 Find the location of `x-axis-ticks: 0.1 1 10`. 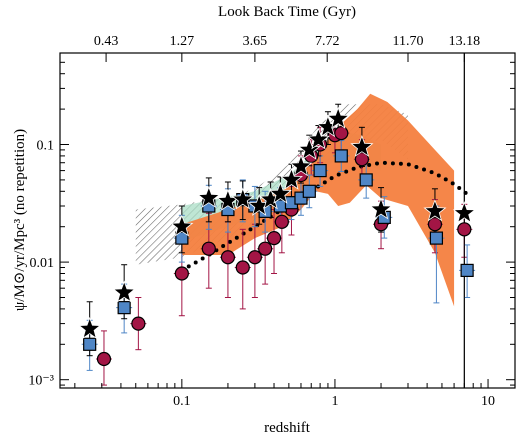

x-axis-ticks: 0.1 1 10 is located at coordinates (284, 394).